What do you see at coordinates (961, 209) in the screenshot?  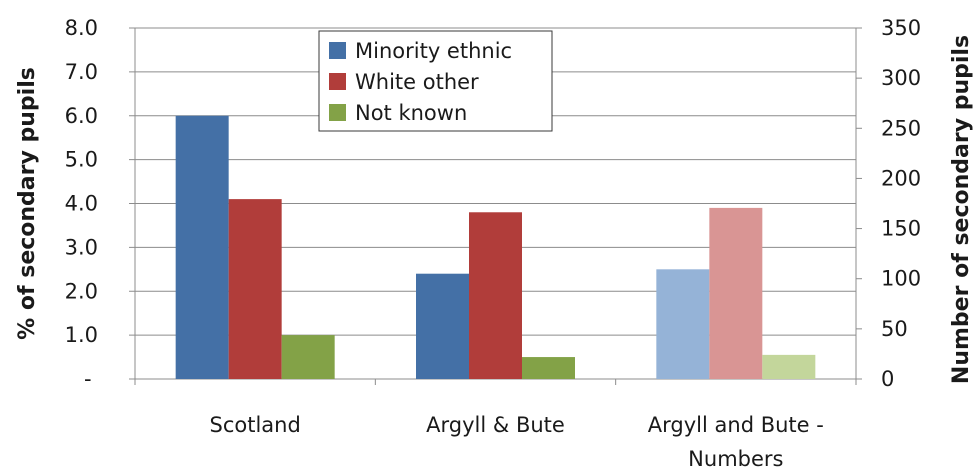 I see `y-axis-right-title: Number of secondary pupils` at bounding box center [961, 209].